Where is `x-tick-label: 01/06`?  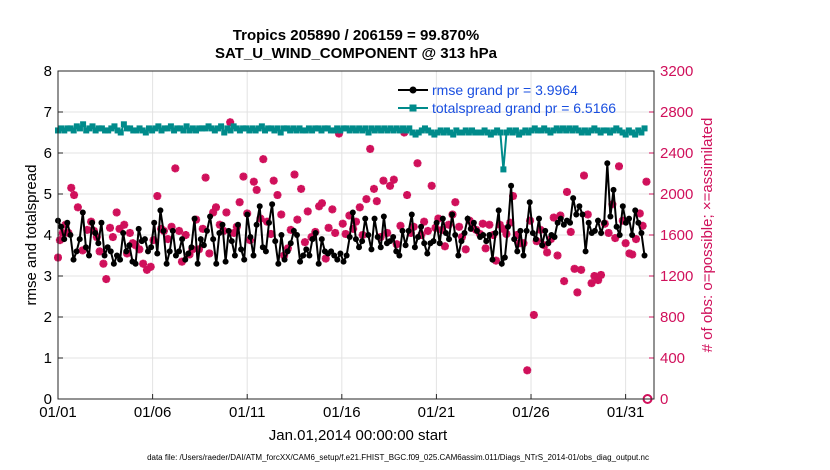 x-tick-label: 01/06 is located at coordinates (153, 412).